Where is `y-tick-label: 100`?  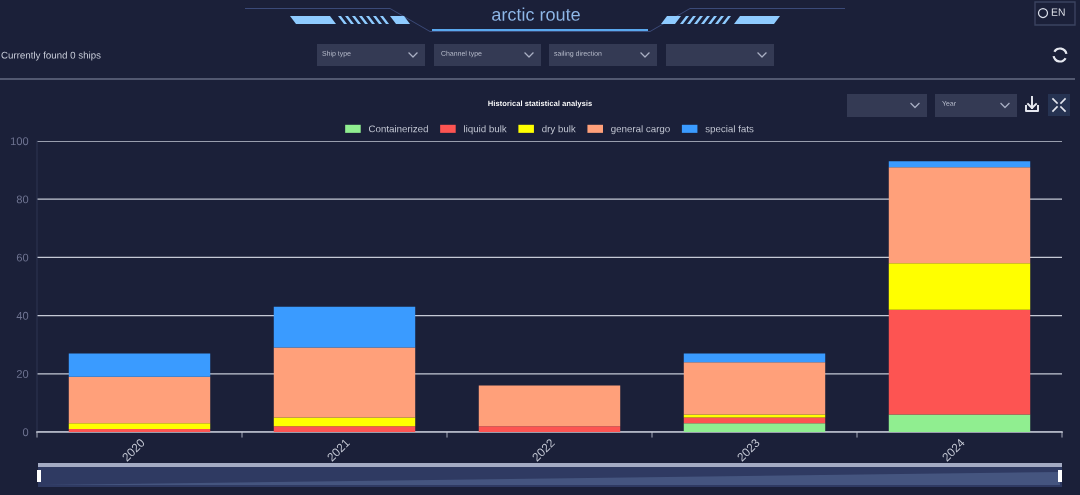
y-tick-label: 100 is located at coordinates (19, 141).